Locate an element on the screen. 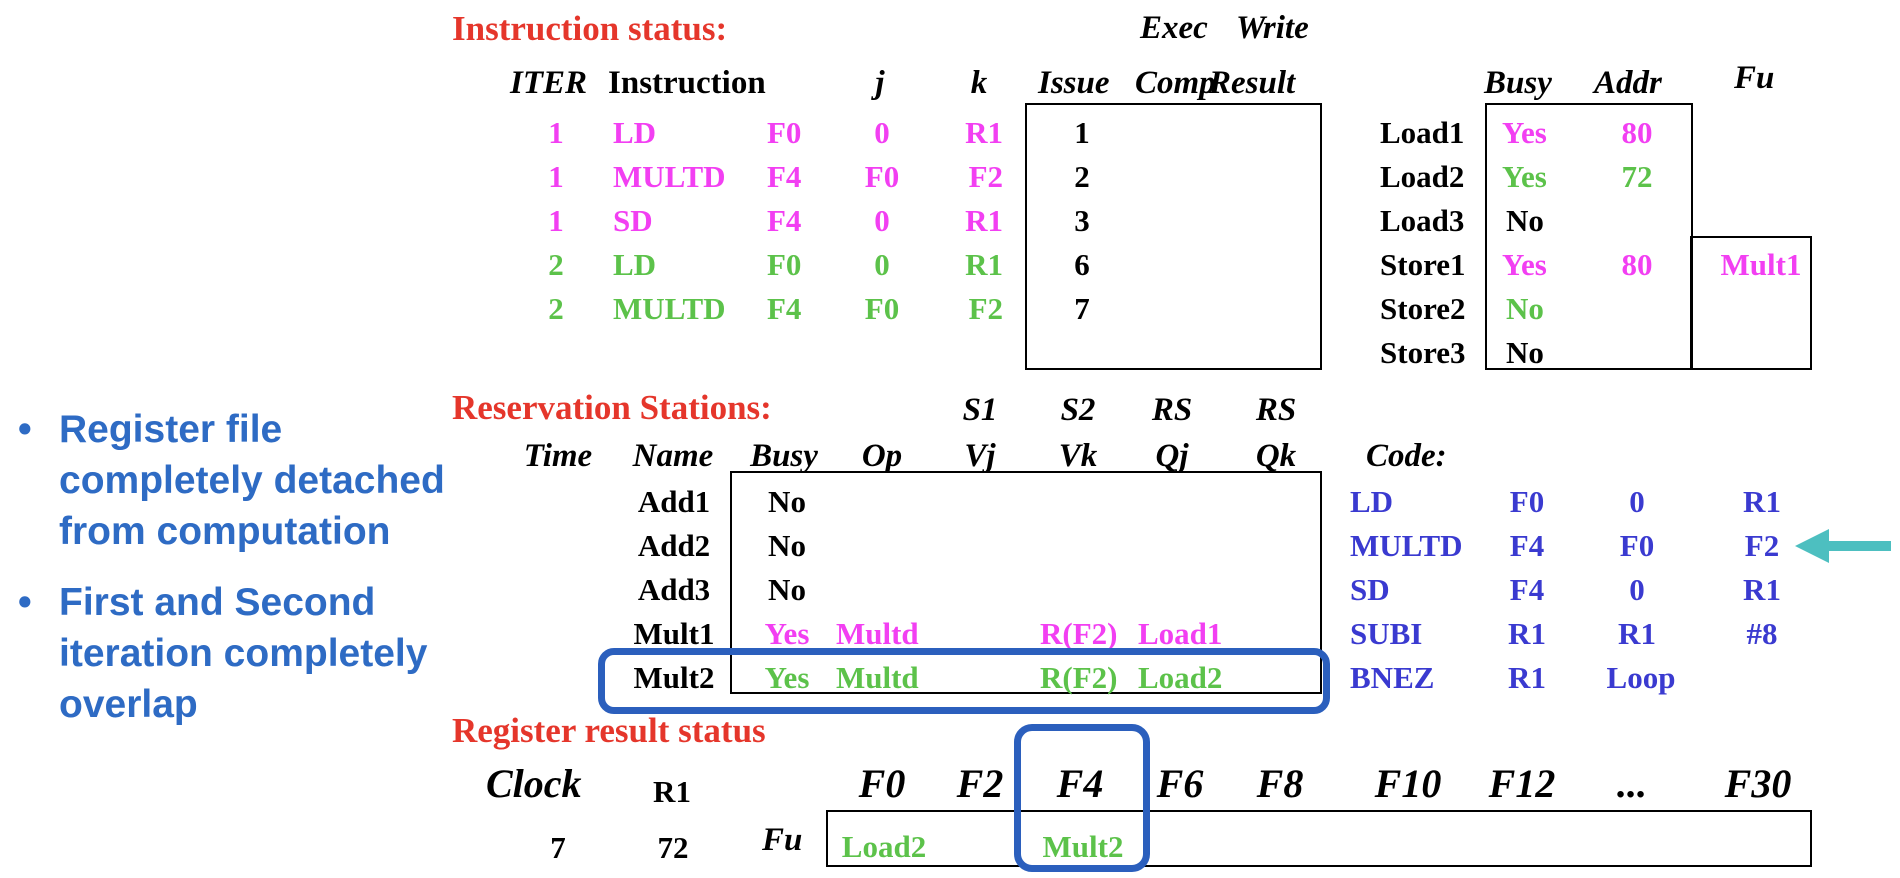 The height and width of the screenshot is (878, 1900). code-row-5-b: Loop is located at coordinates (1641, 677).